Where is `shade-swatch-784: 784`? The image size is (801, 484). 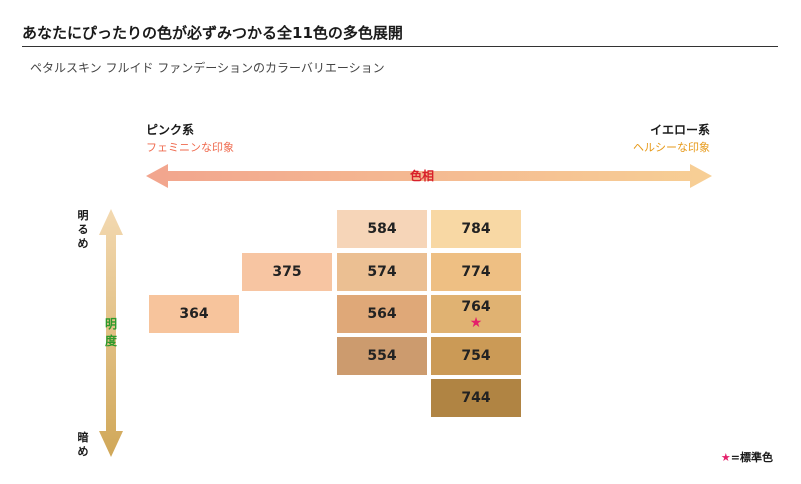 shade-swatch-784: 784 is located at coordinates (476, 229).